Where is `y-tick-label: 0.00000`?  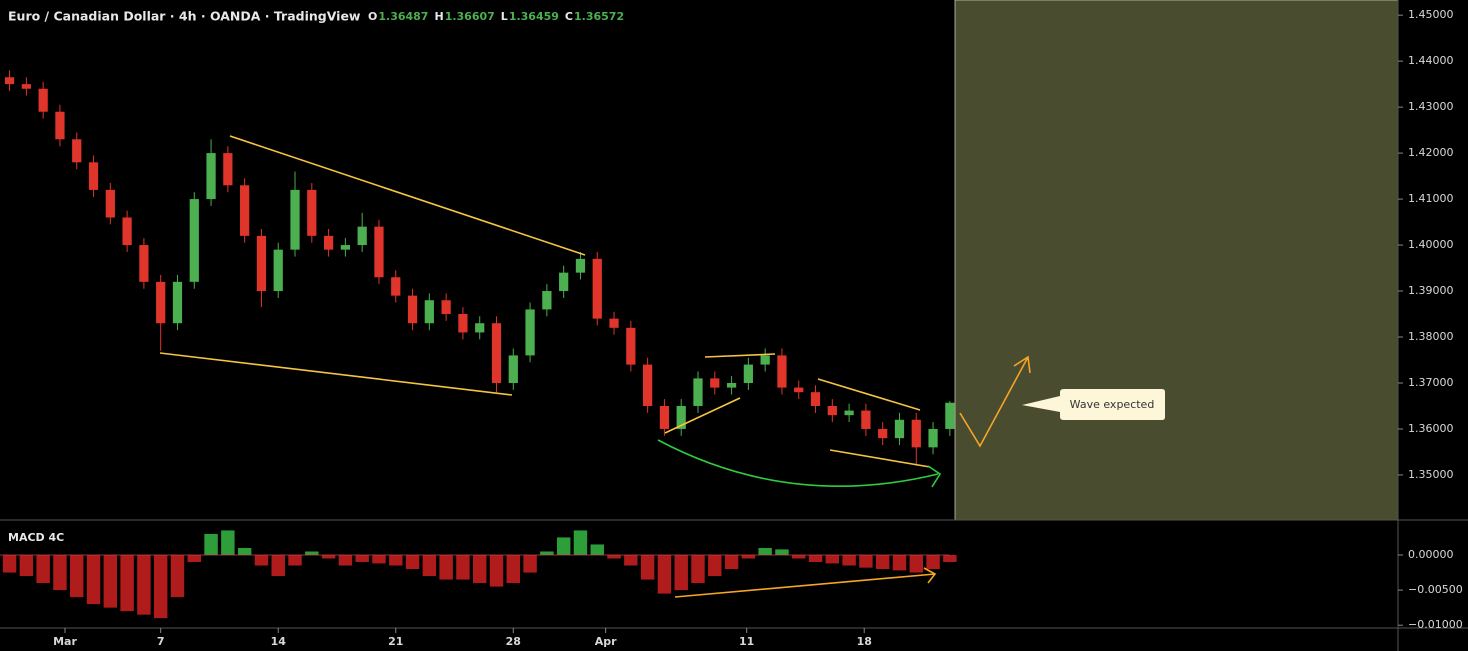
y-tick-label: 0.00000 is located at coordinates (1431, 554).